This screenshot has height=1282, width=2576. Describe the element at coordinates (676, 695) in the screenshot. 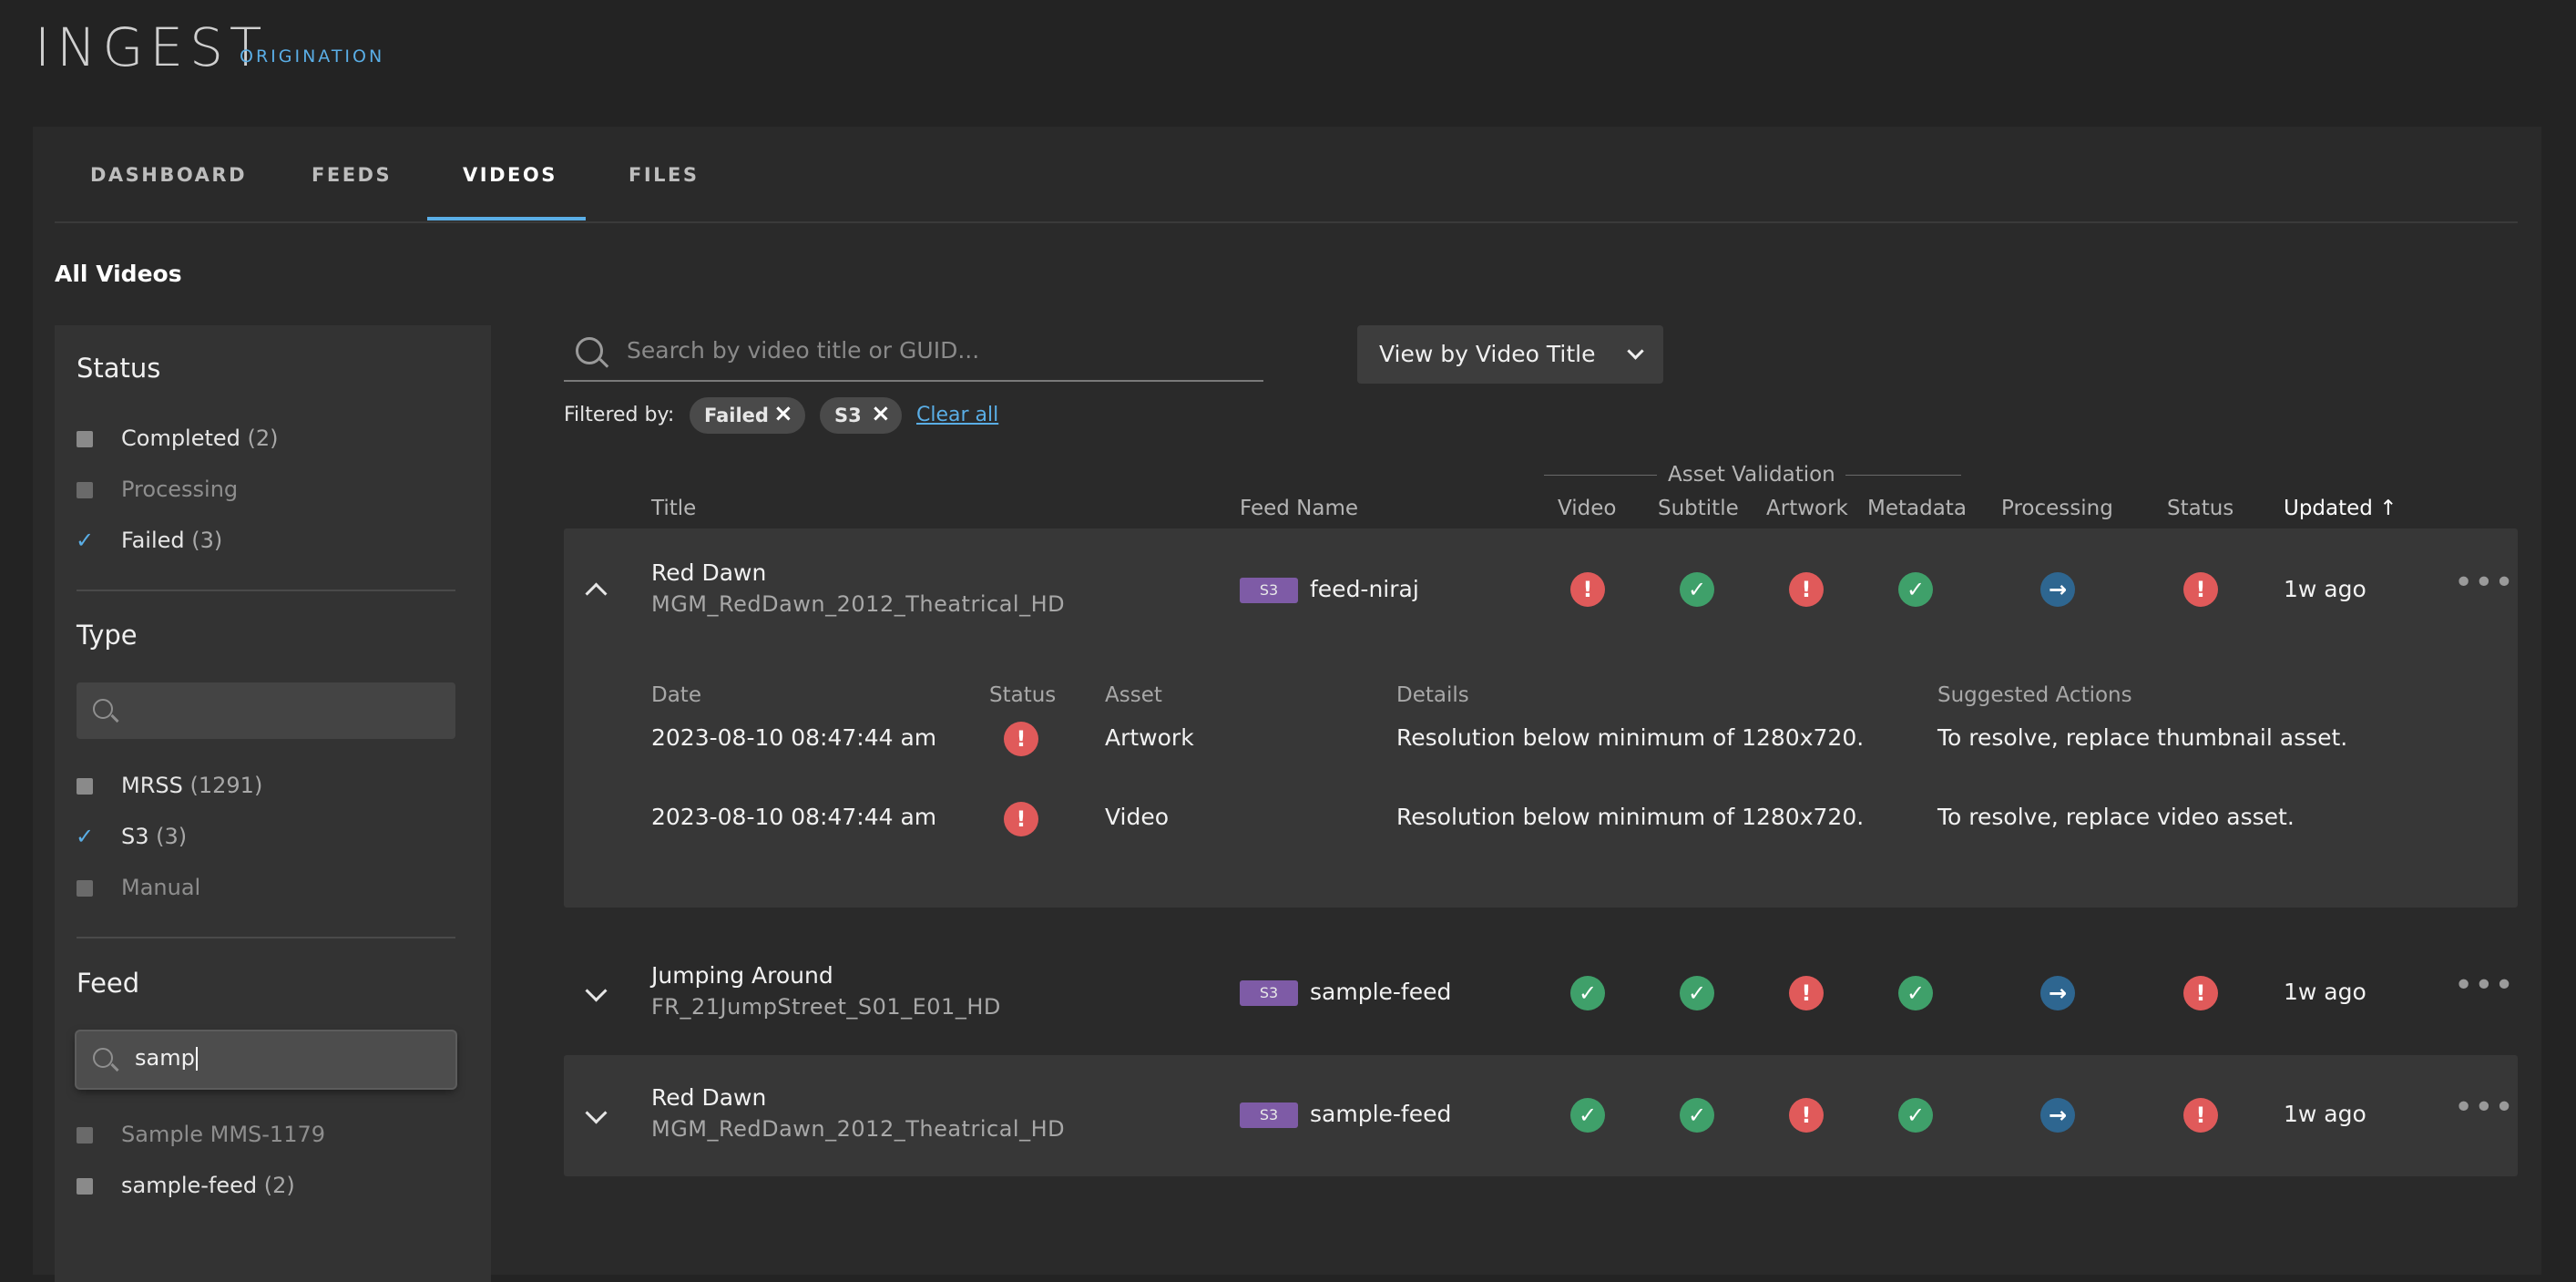

I see `detail-col-date: Date` at that location.